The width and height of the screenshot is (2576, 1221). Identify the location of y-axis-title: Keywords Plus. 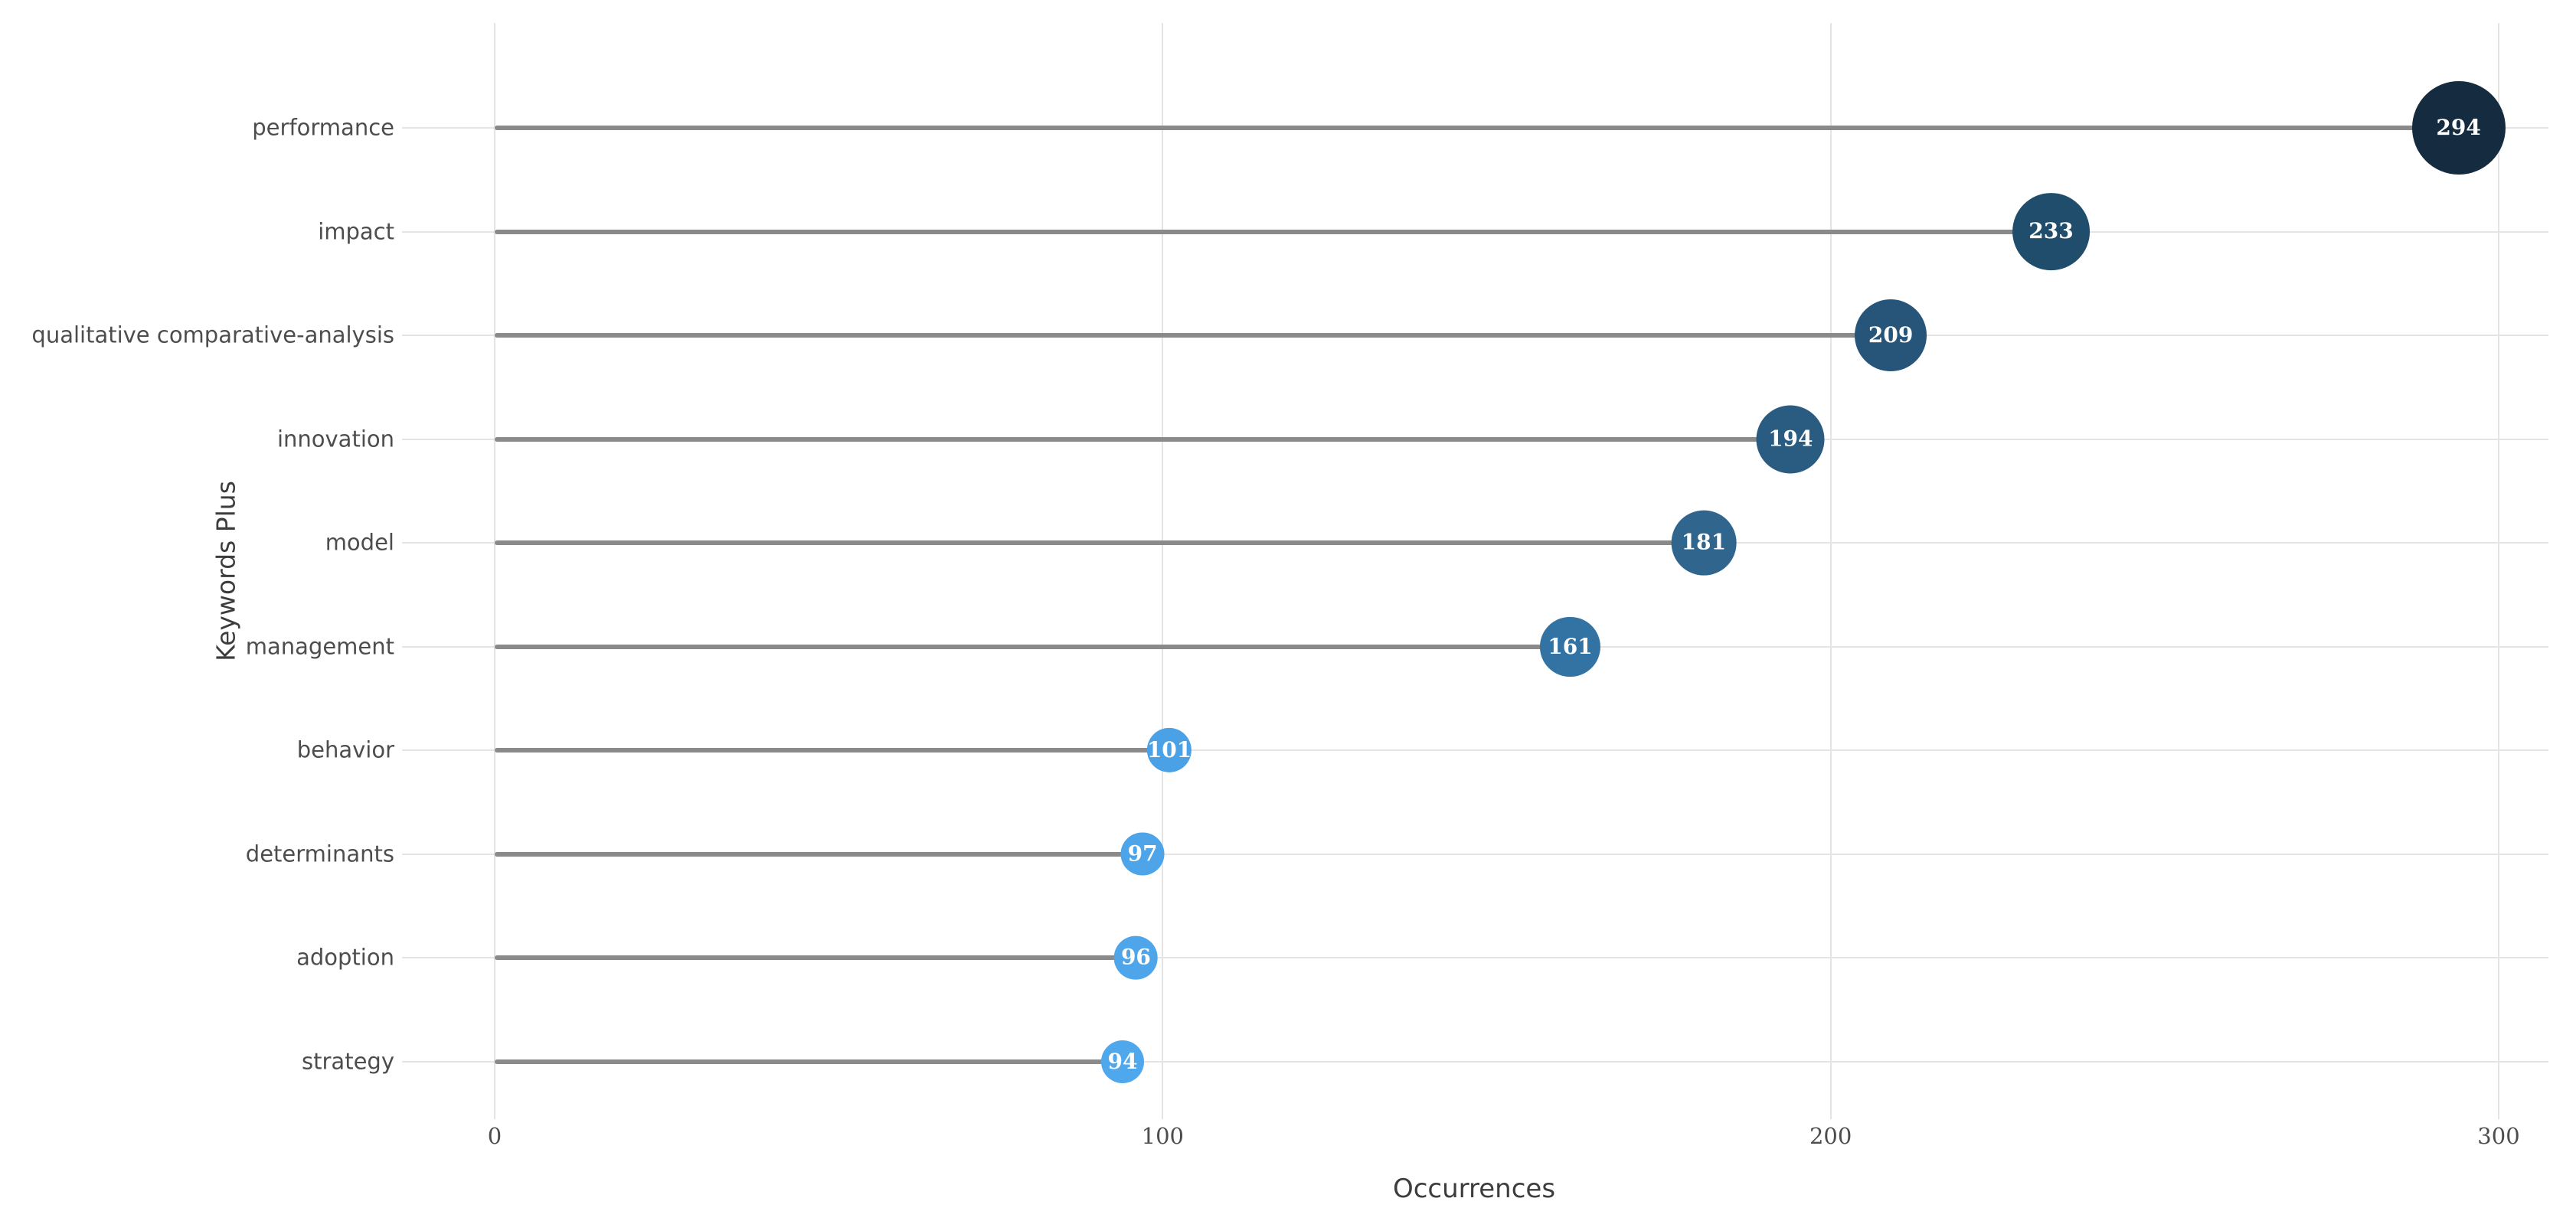
(226, 571).